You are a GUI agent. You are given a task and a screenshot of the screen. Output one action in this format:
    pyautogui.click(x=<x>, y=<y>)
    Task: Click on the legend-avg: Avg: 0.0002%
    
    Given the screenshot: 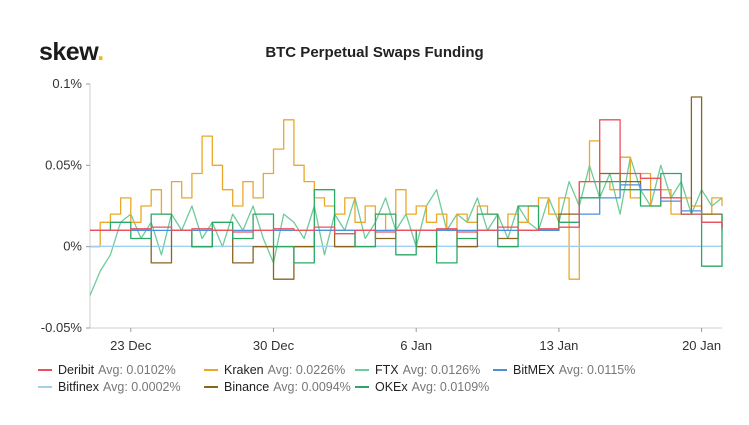 What is the action you would take?
    pyautogui.click(x=142, y=387)
    